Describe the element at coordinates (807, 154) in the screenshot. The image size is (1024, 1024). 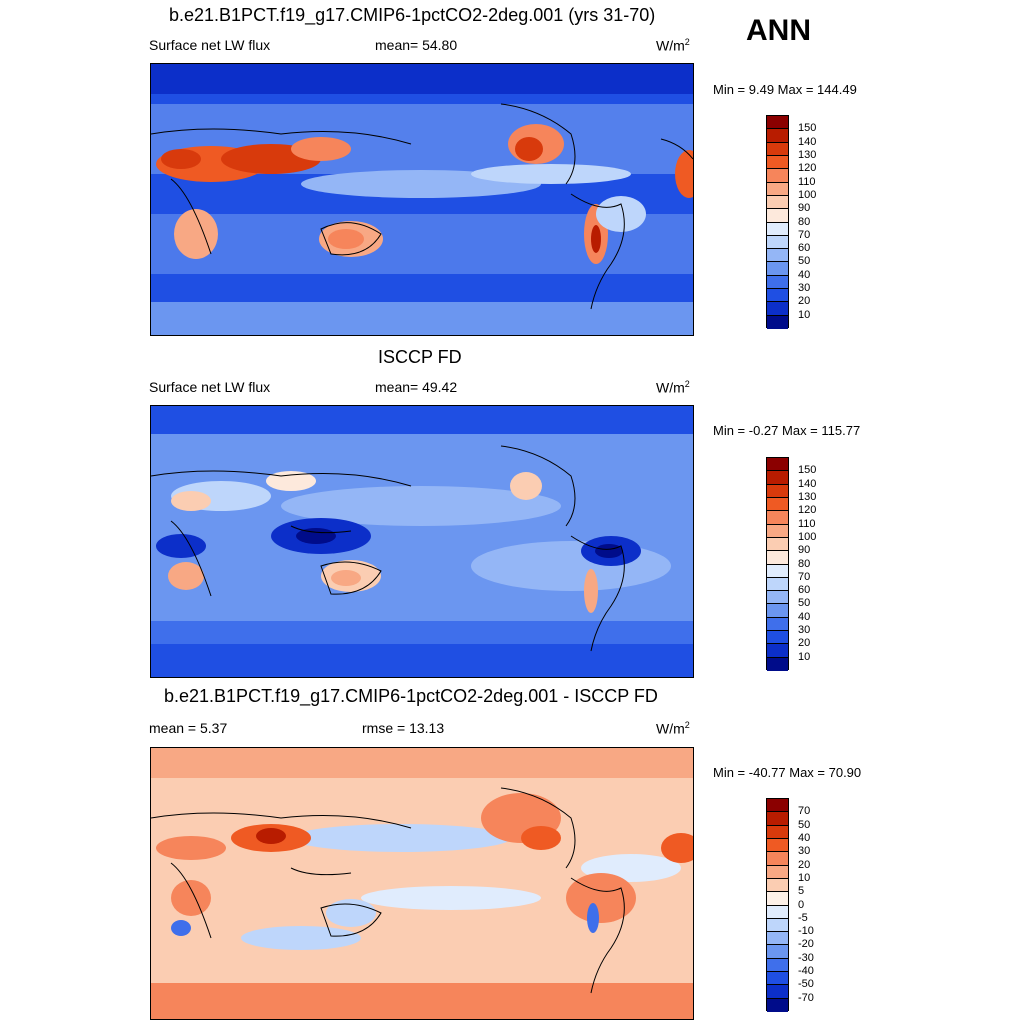
I see `colorbar-tick-label: 130` at that location.